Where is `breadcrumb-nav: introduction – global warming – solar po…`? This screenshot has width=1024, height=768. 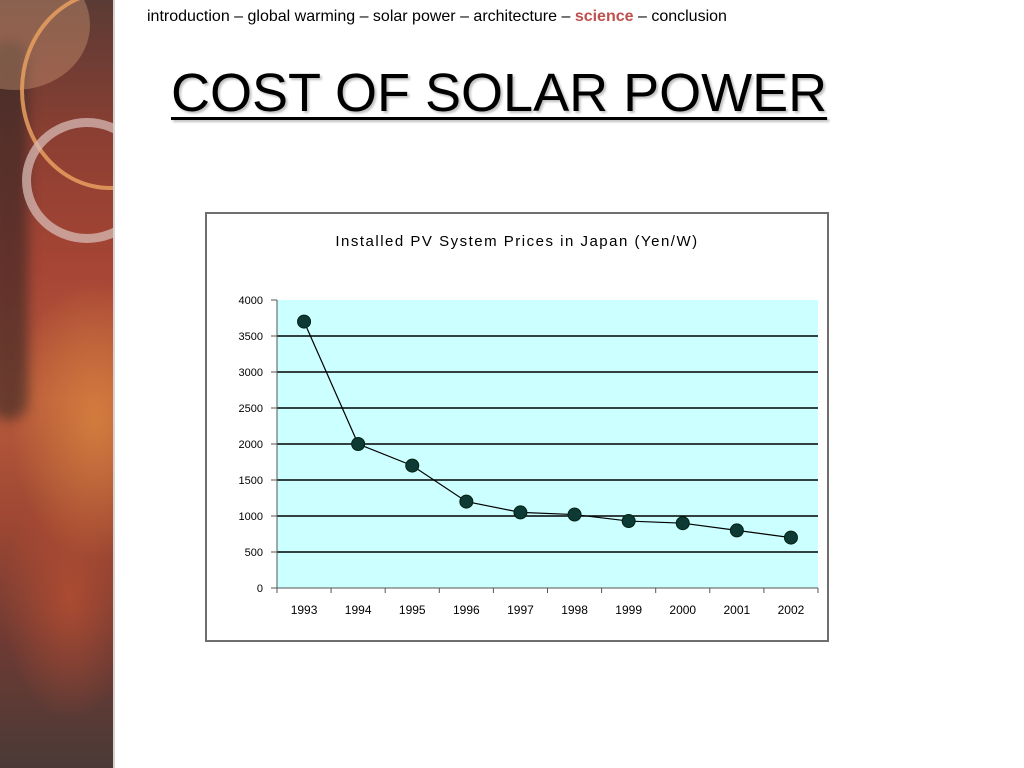
breadcrumb-nav: introduction – global warming – solar po… is located at coordinates (437, 17).